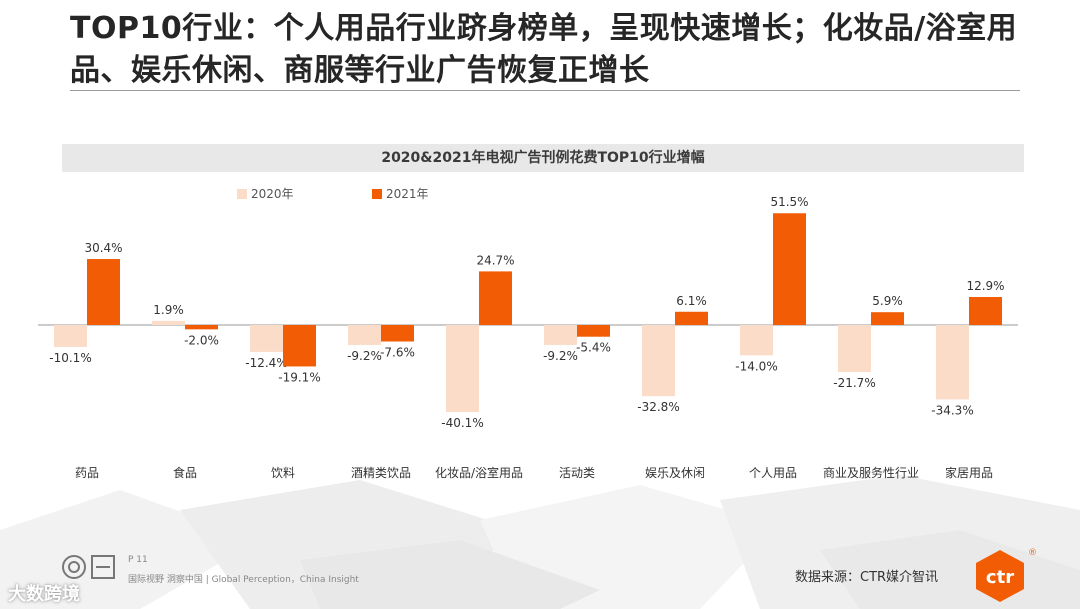  Describe the element at coordinates (44, 594) in the screenshot. I see `watermark: 大数跨境` at that location.